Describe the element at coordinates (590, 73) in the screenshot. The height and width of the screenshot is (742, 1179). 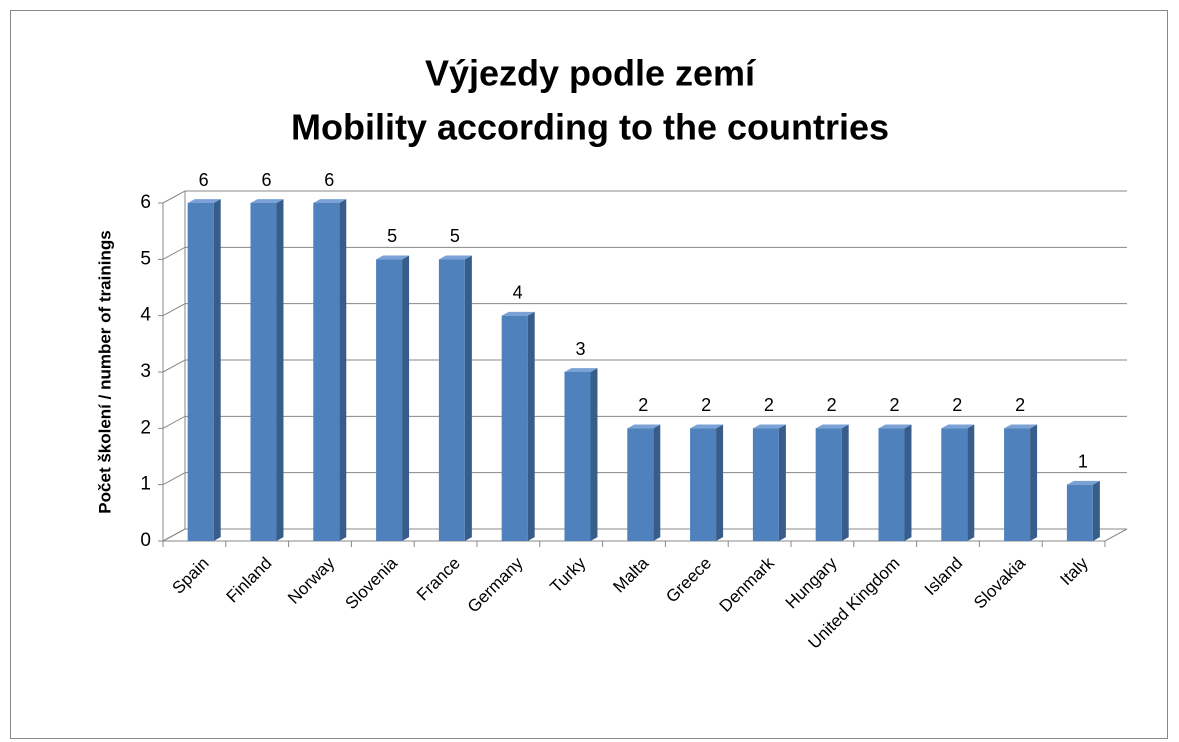
I see `chart-title: Výjezdy podle zemí` at that location.